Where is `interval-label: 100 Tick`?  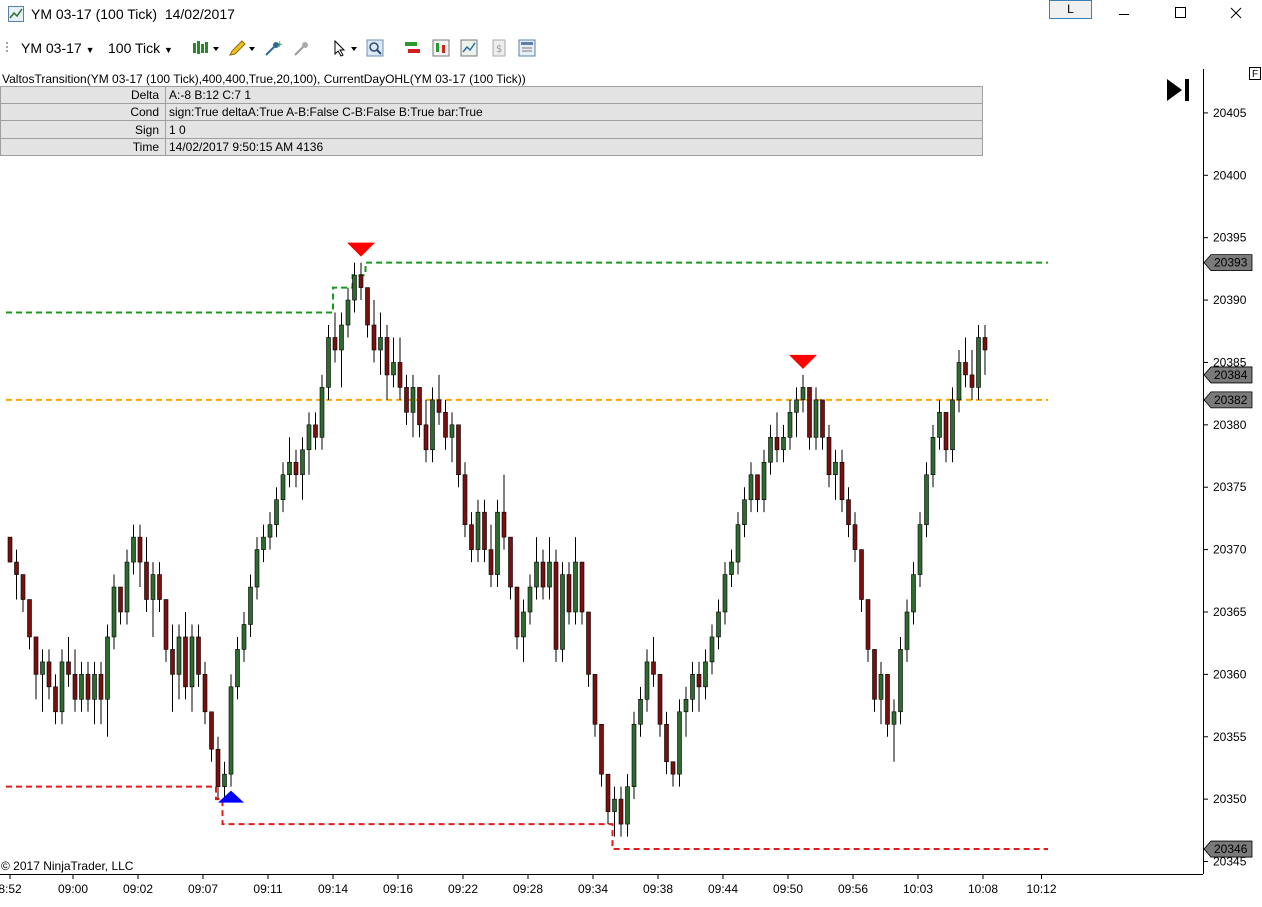
interval-label: 100 Tick is located at coordinates (134, 48).